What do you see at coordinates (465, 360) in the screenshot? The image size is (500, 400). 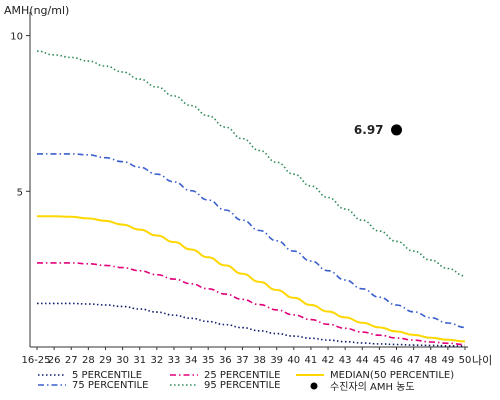 I see `x-tick-label: 50` at bounding box center [465, 360].